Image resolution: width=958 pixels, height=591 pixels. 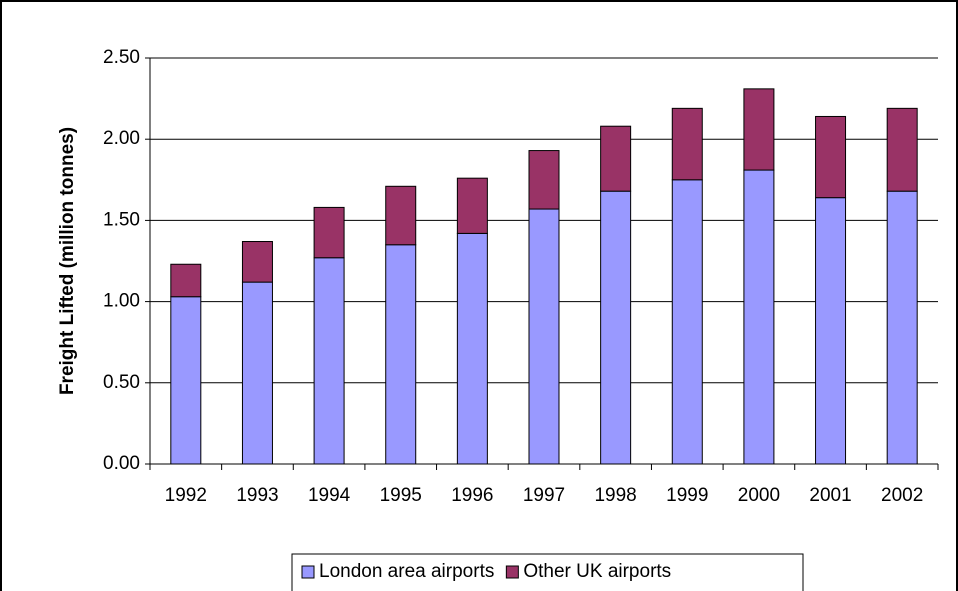 I want to click on x-tick-label: 2002, so click(x=902, y=495).